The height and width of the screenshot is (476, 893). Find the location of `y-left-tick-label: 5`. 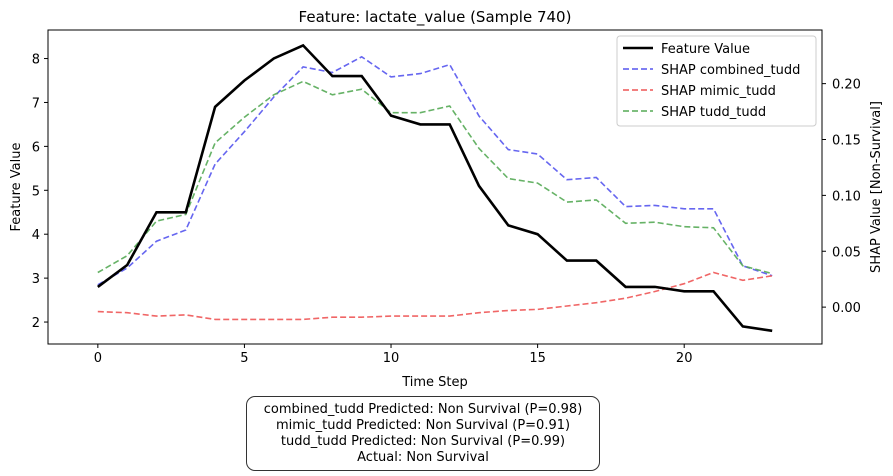

y-left-tick-label: 5 is located at coordinates (36, 191).